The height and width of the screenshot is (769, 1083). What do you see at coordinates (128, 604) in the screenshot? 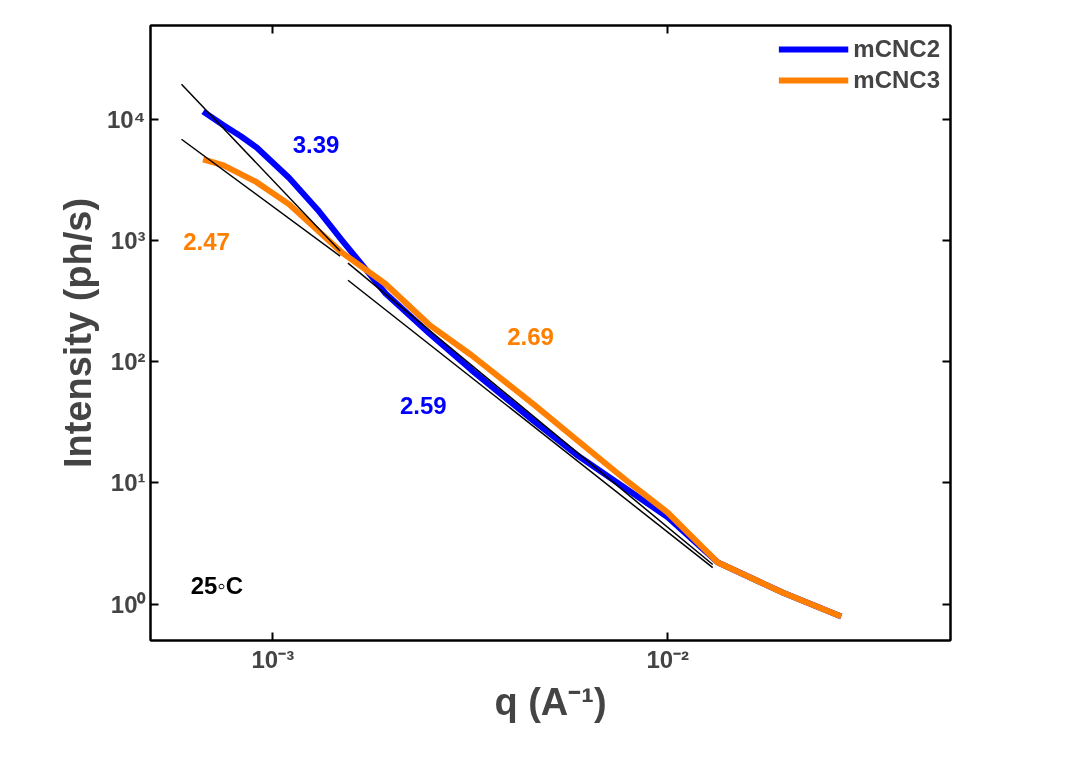
I see `y-tick-label: 10⁰` at bounding box center [128, 604].